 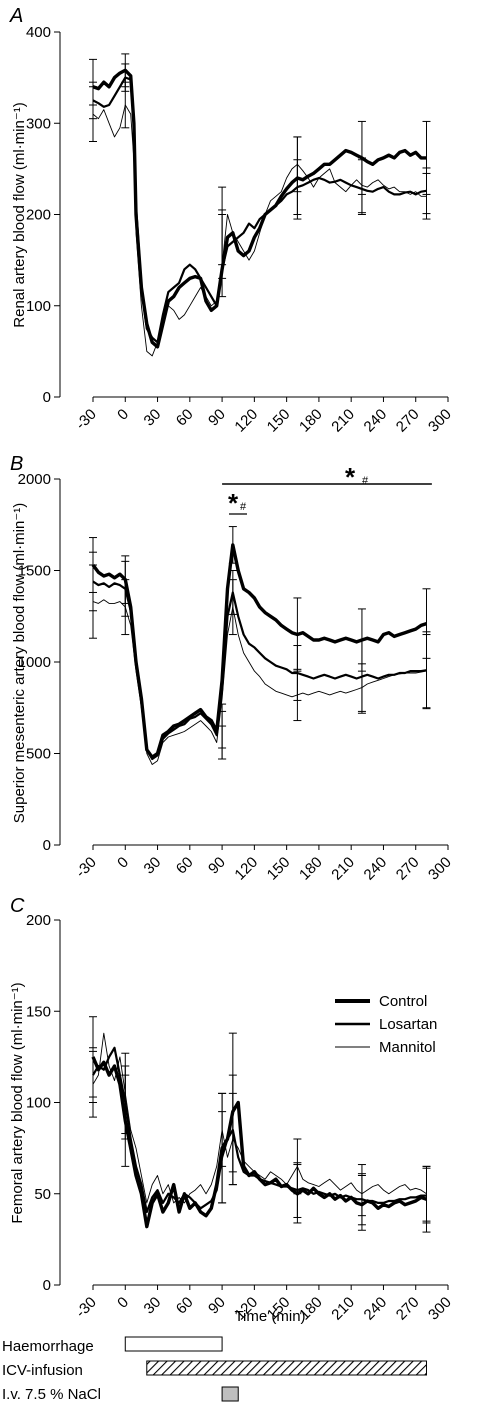 What do you see at coordinates (343, 421) in the screenshot?
I see `x-tick-label-a: 210` at bounding box center [343, 421].